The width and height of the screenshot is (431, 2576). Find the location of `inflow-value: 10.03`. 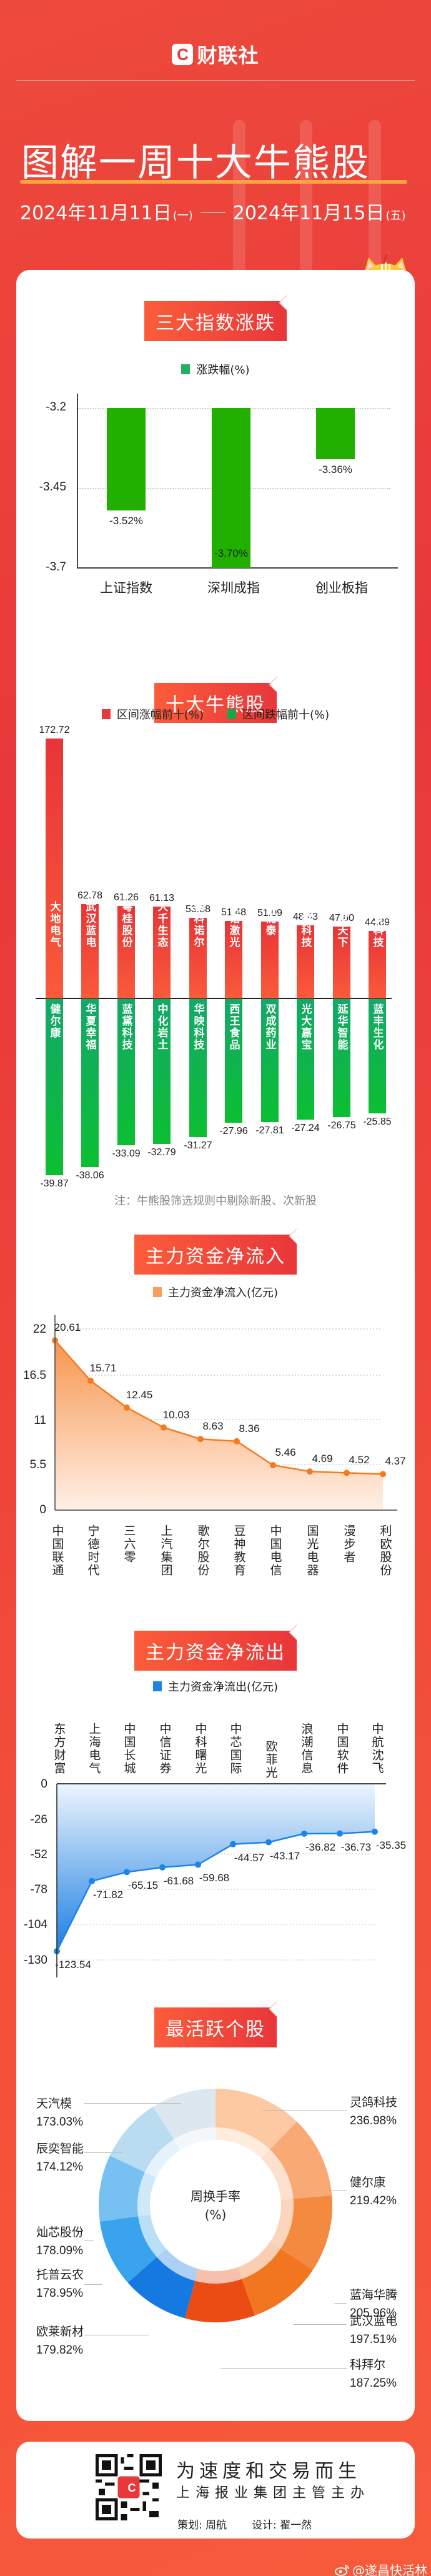

inflow-value: 10.03 is located at coordinates (176, 1414).